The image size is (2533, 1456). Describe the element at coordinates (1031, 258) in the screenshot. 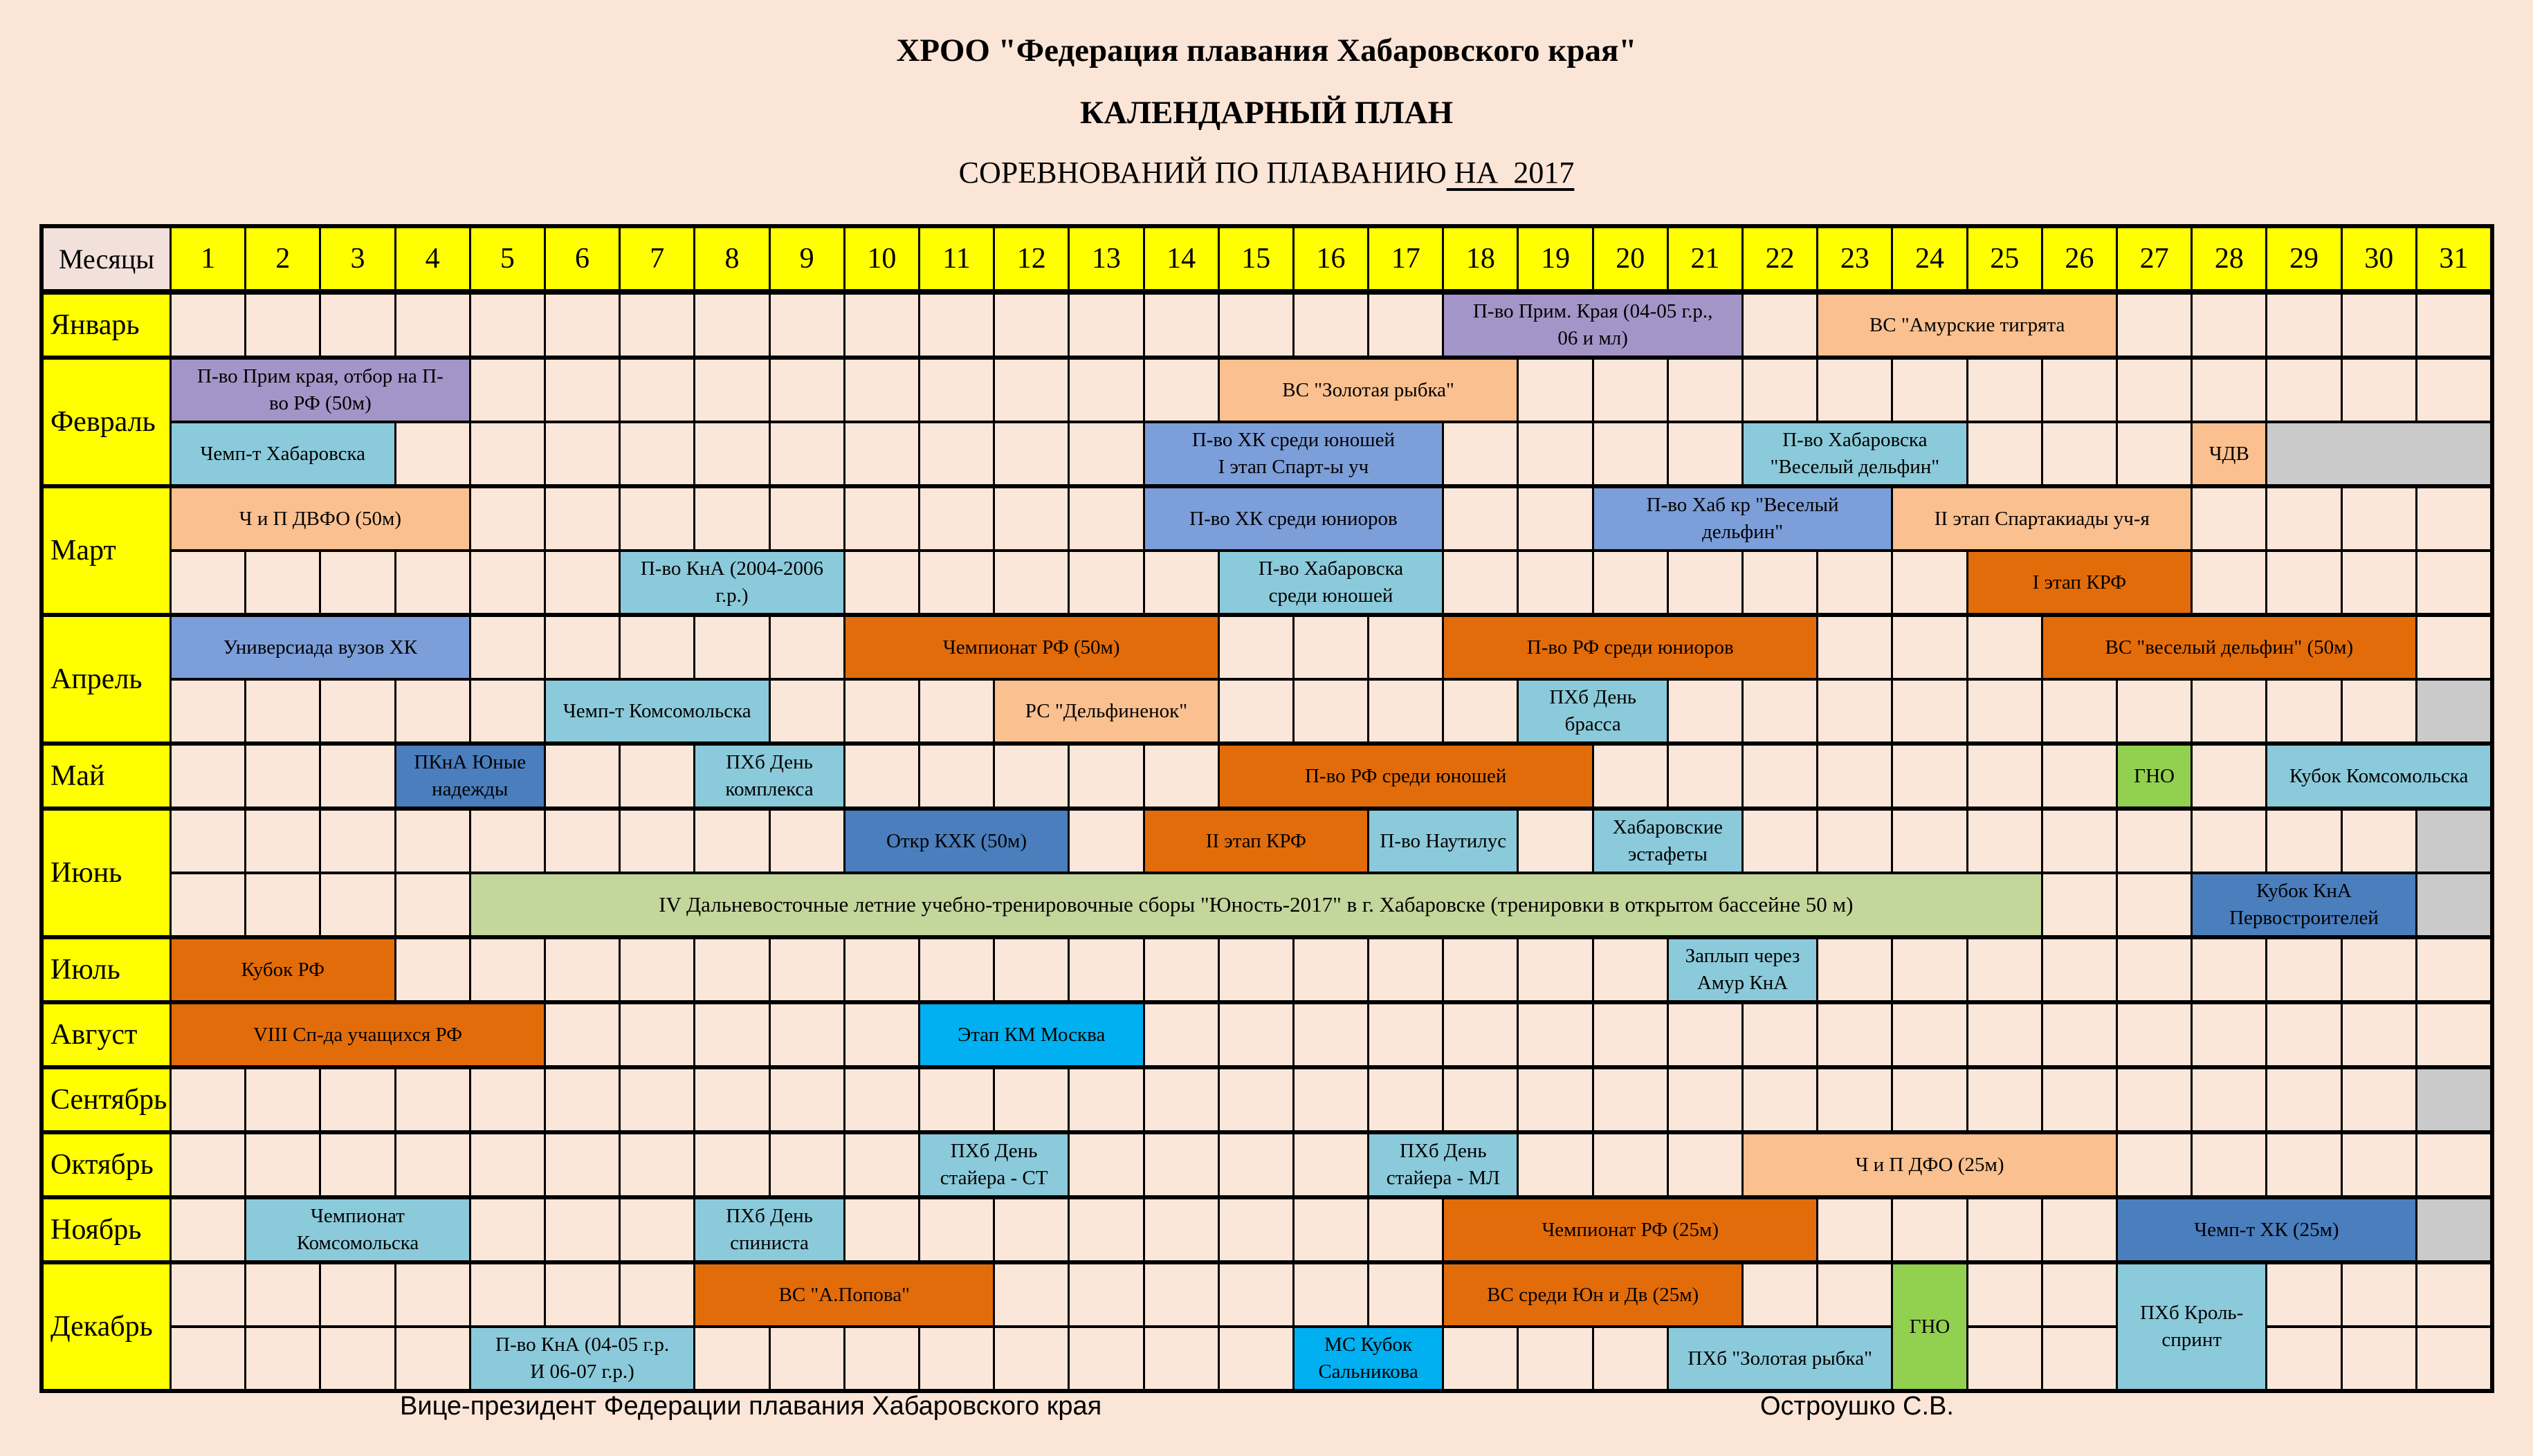

I see `day-header-cell: 12` at that location.